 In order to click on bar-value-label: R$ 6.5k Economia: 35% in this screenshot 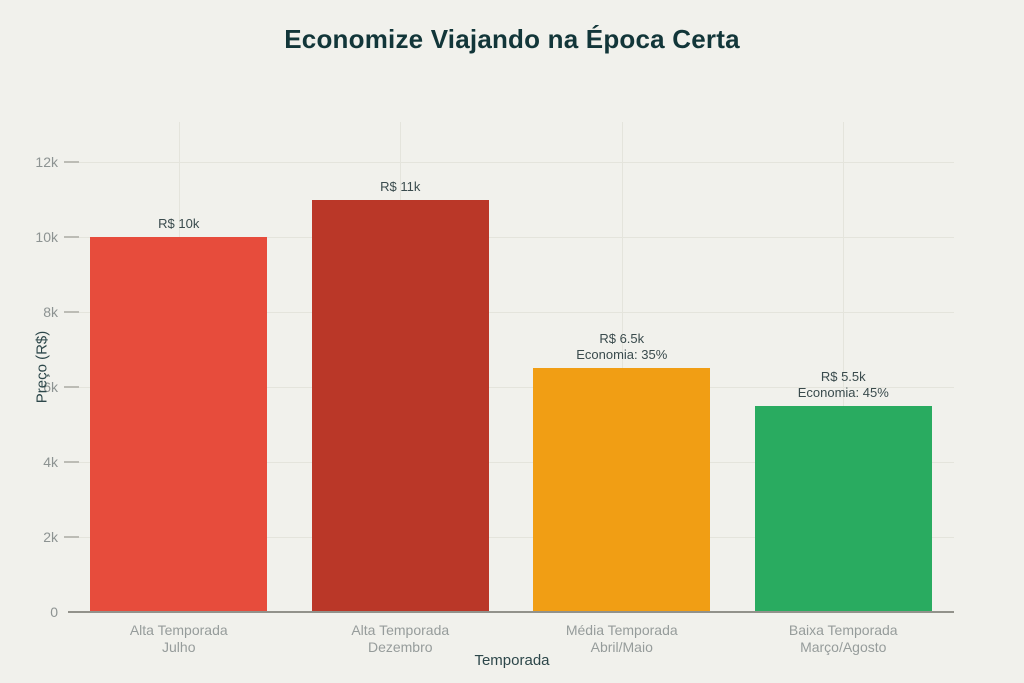, I will do `click(622, 347)`.